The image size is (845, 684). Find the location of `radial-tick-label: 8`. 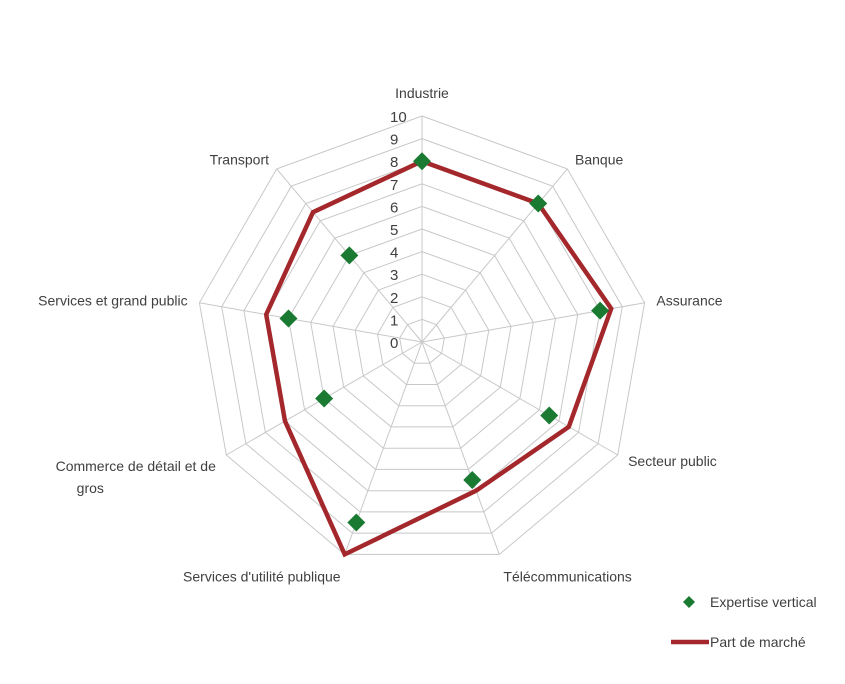

radial-tick-label: 8 is located at coordinates (394, 162).